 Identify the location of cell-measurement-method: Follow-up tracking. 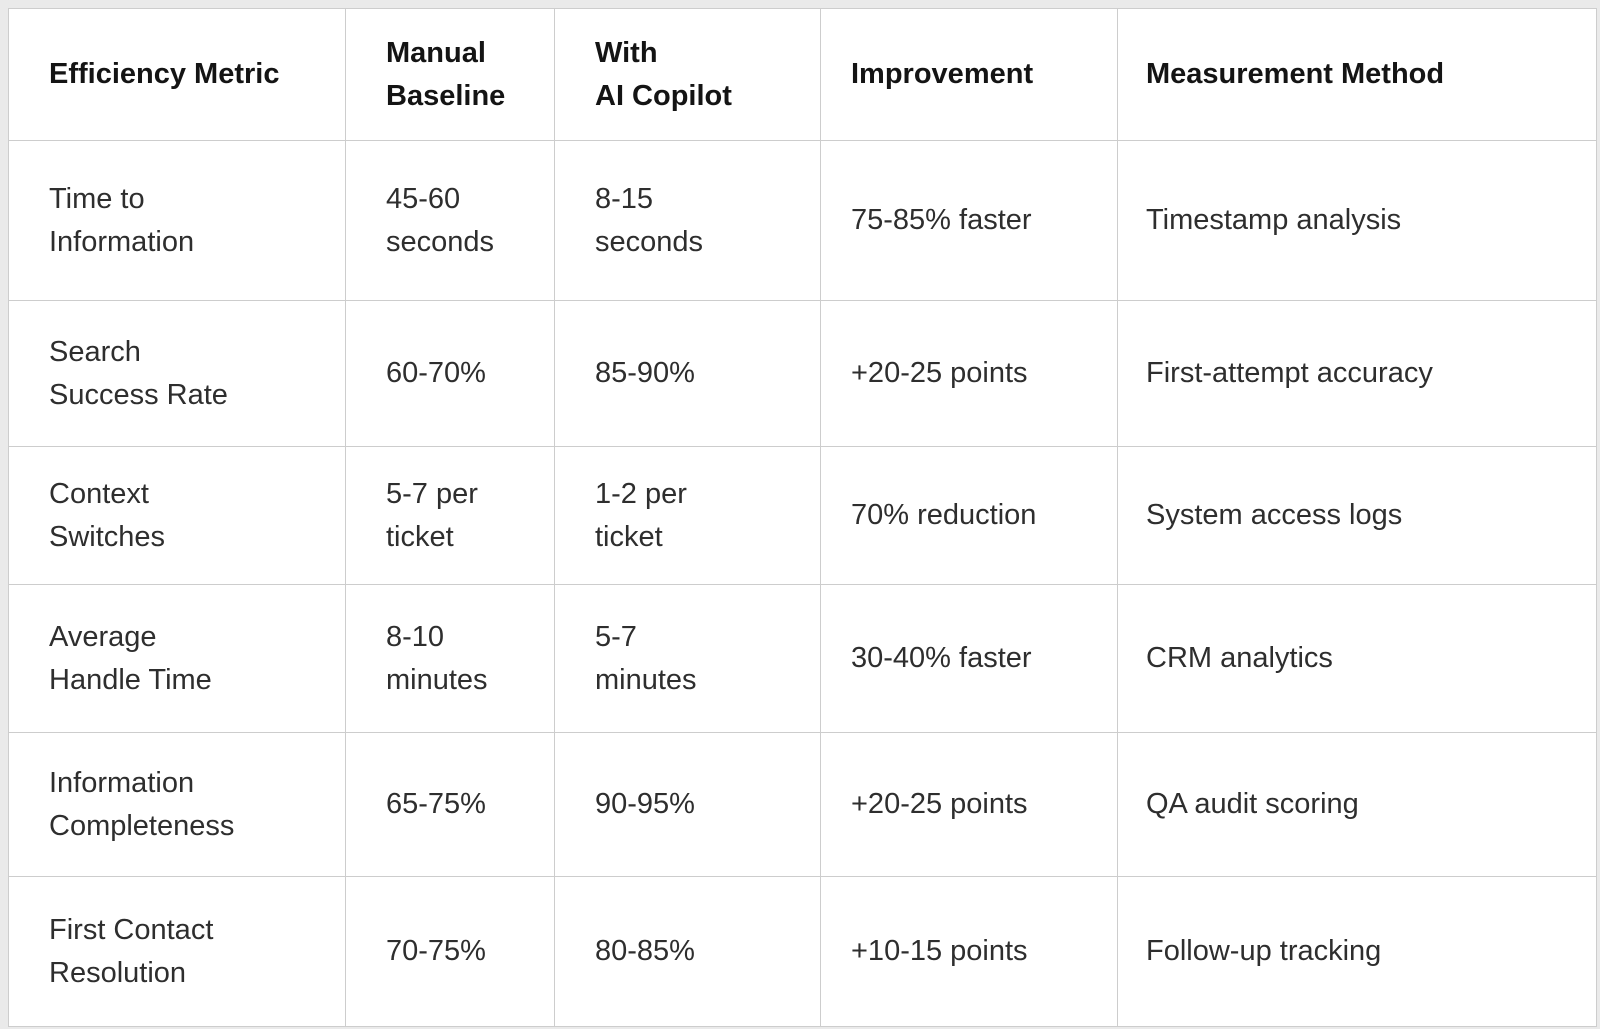
(1357, 951).